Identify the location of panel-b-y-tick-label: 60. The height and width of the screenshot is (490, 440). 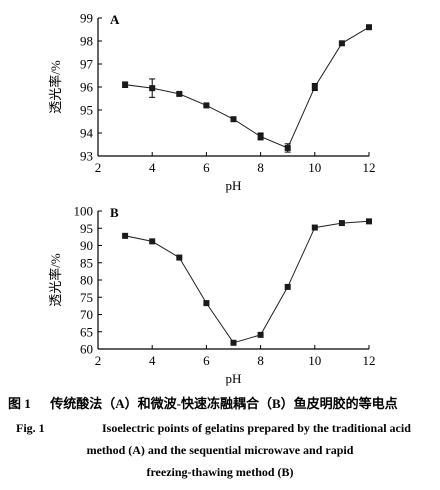
(86, 349).